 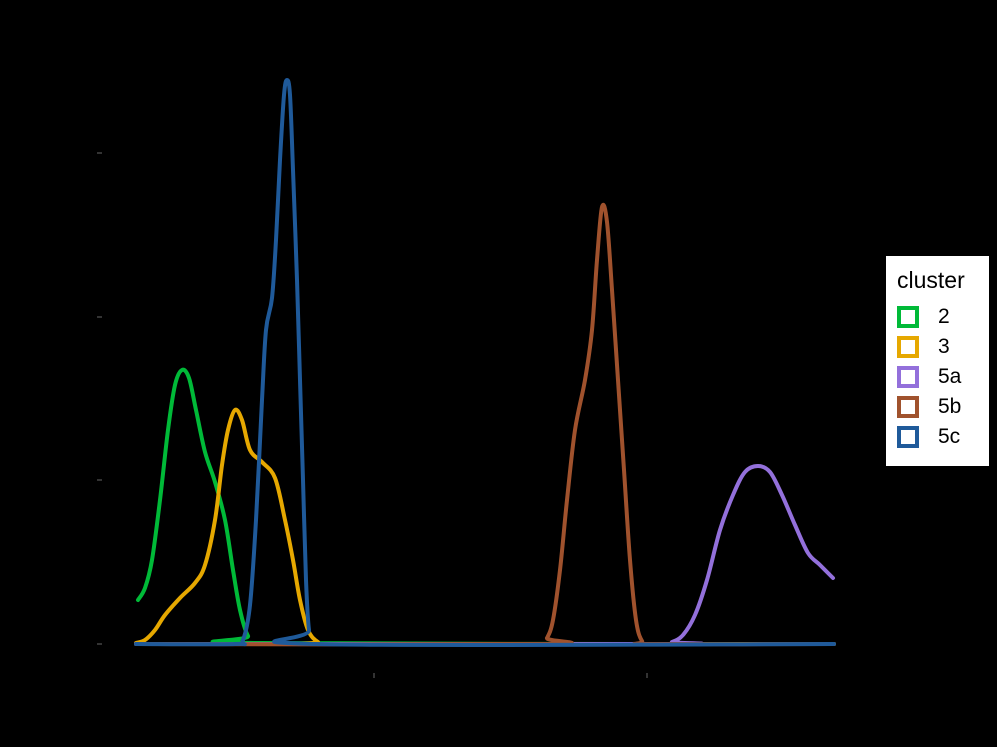 I want to click on legend-item-3: 3, so click(x=943, y=347).